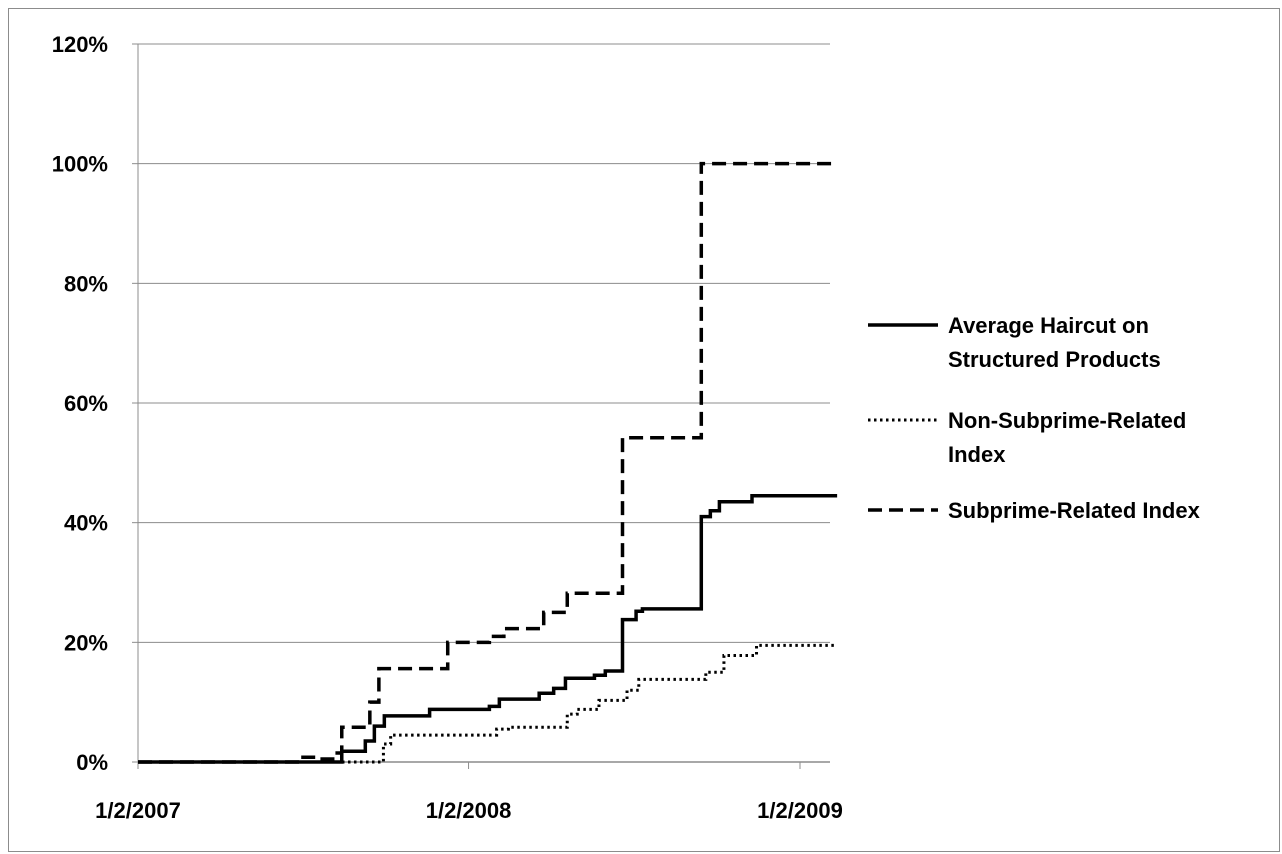 This screenshot has height=854, width=1282. What do you see at coordinates (800, 810) in the screenshot?
I see `x-tick-label: 1/2/2009` at bounding box center [800, 810].